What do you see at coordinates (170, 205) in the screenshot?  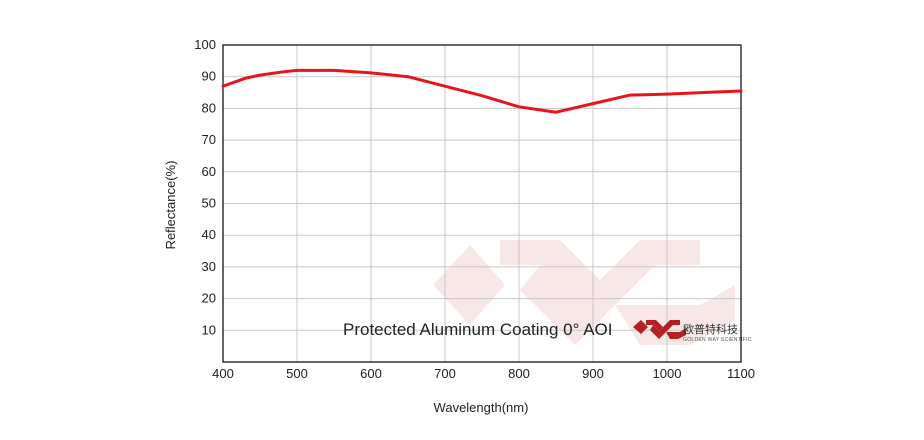 I see `y-axis-title: Reflectance(%)` at bounding box center [170, 205].